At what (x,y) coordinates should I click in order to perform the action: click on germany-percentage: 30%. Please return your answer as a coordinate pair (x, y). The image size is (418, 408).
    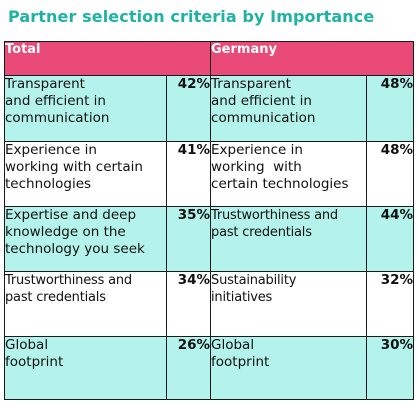
    Looking at the image, I should click on (390, 368).